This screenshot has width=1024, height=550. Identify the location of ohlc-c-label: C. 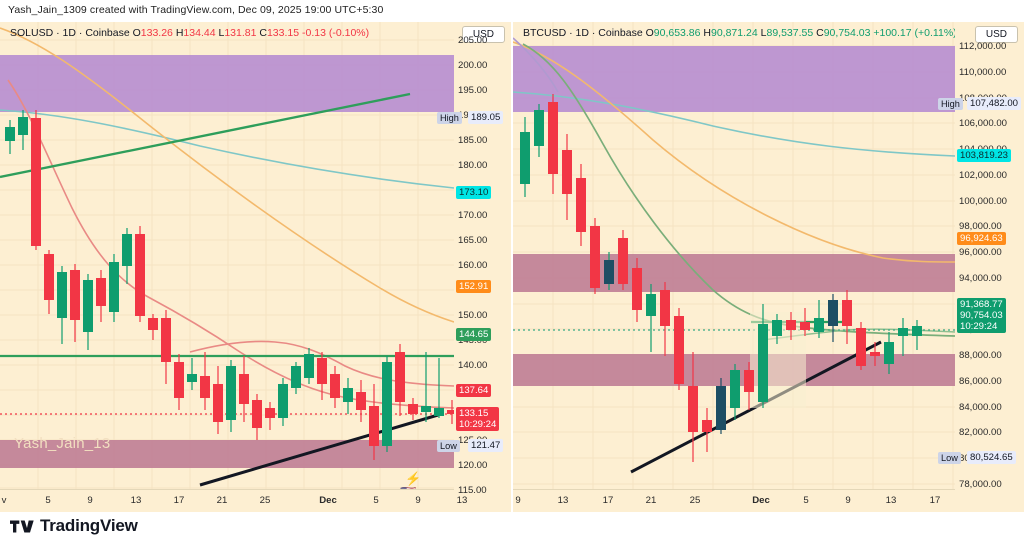
(263, 33).